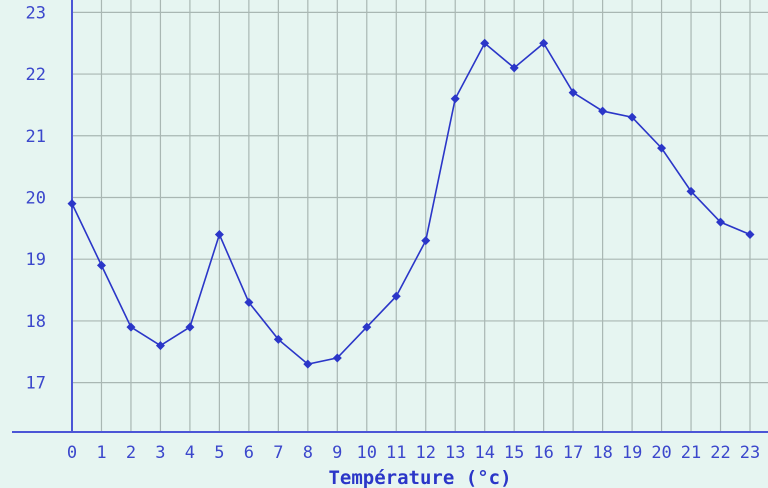 This screenshot has height=488, width=768. Describe the element at coordinates (425, 453) in the screenshot. I see `x-tick-label: 12` at that location.